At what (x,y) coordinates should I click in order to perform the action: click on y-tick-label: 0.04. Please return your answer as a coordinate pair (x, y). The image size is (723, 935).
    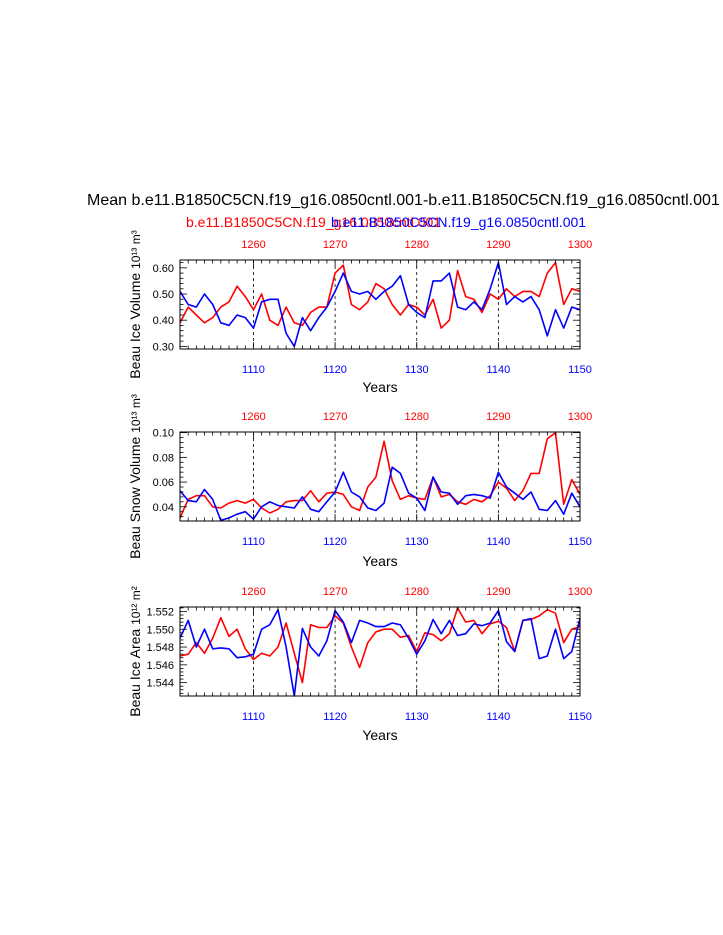
    Looking at the image, I should click on (163, 508).